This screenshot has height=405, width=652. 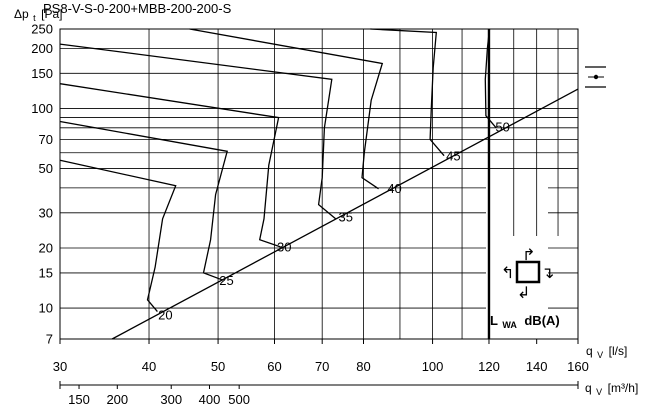 I want to click on arrow-down-left-icon: ↲, so click(x=523, y=293).